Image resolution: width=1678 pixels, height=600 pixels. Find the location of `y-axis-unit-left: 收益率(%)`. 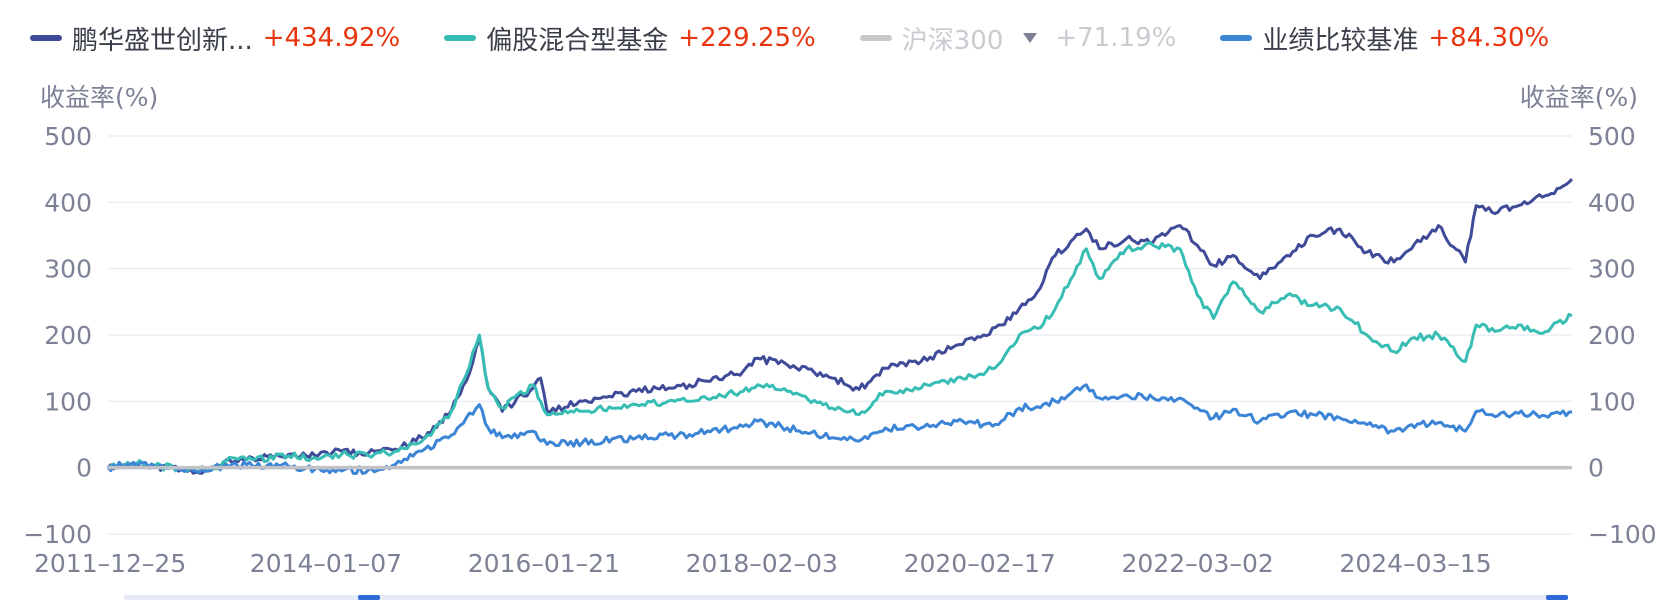

y-axis-unit-left: 收益率(%) is located at coordinates (99, 97).